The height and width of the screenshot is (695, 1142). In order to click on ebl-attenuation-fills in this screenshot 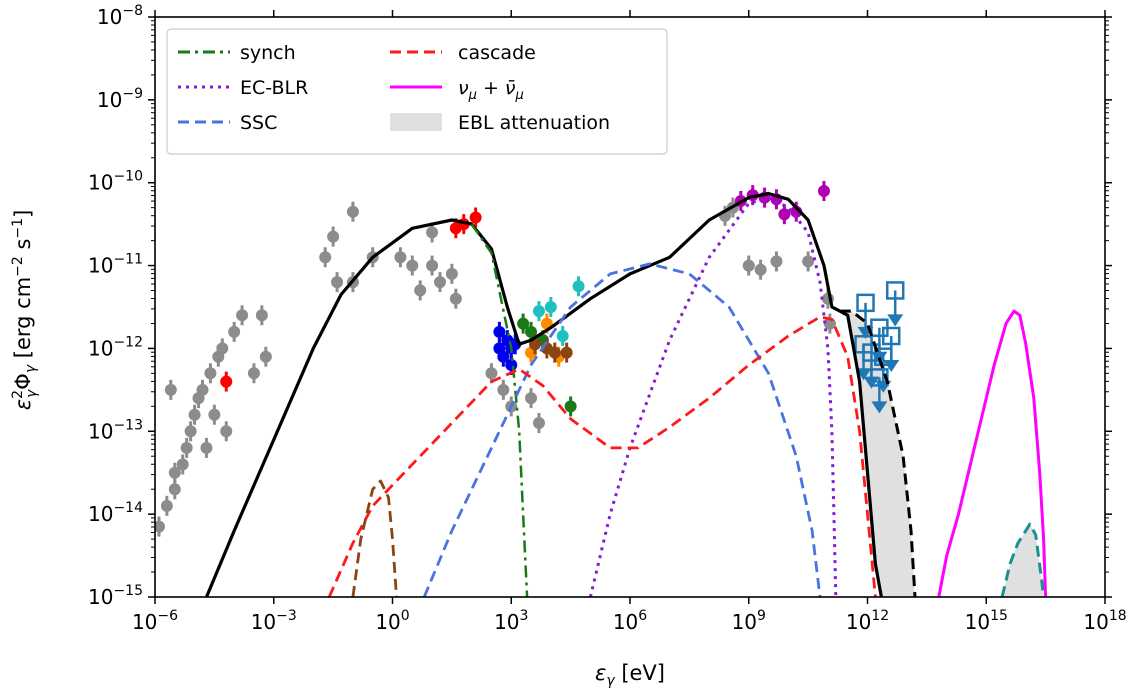, I will do `click(941, 454)`.